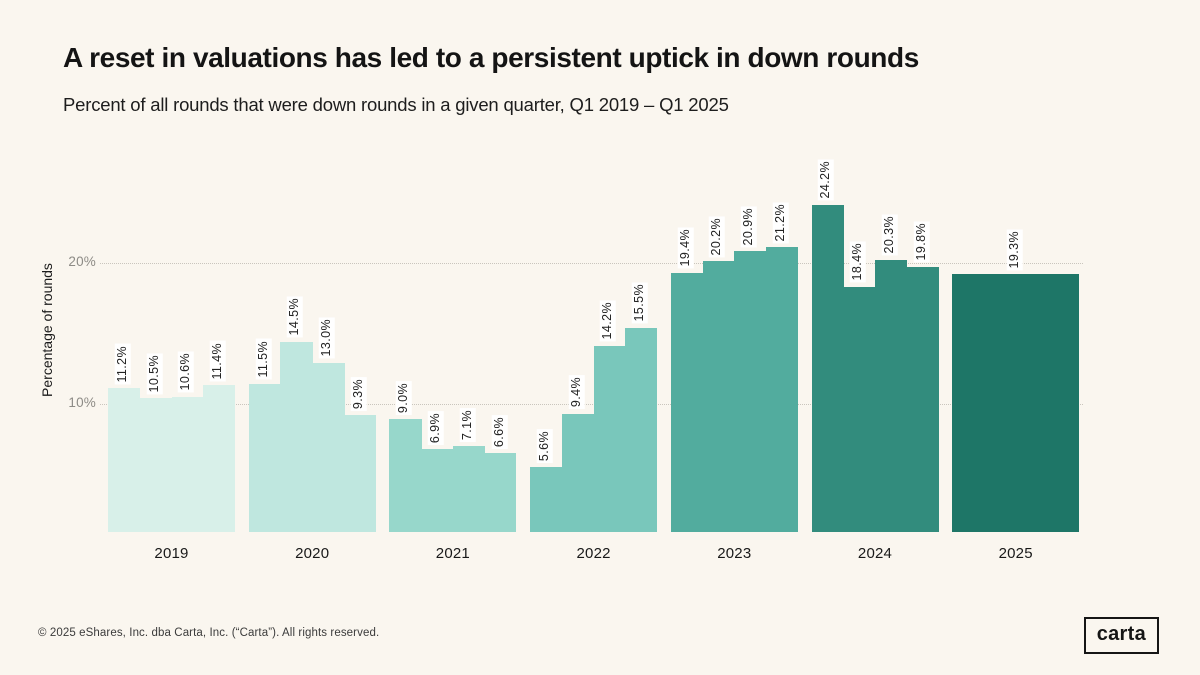 The width and height of the screenshot is (1200, 675). What do you see at coordinates (186, 372) in the screenshot?
I see `bar-value-label: 10.6%` at bounding box center [186, 372].